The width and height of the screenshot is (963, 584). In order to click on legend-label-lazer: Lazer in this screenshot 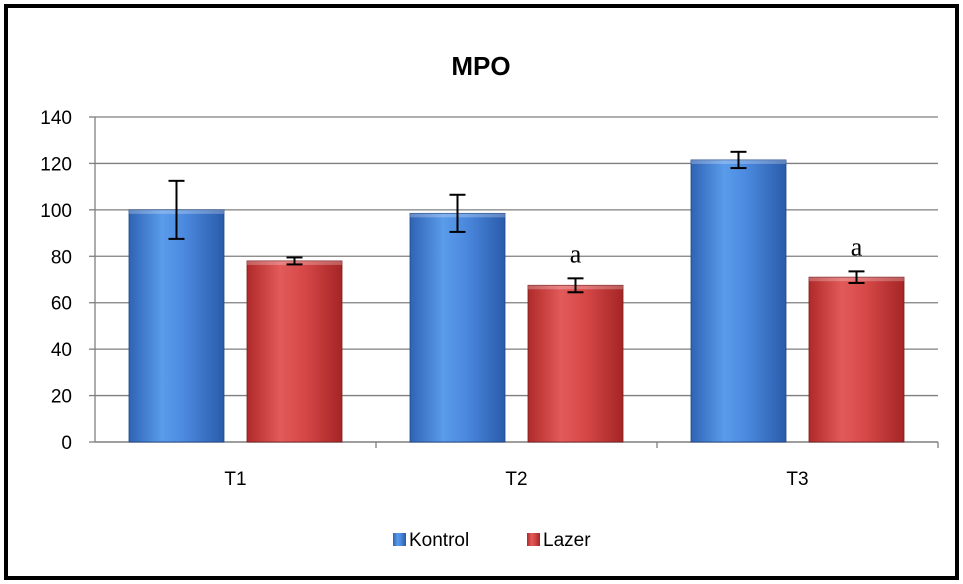, I will do `click(567, 540)`.